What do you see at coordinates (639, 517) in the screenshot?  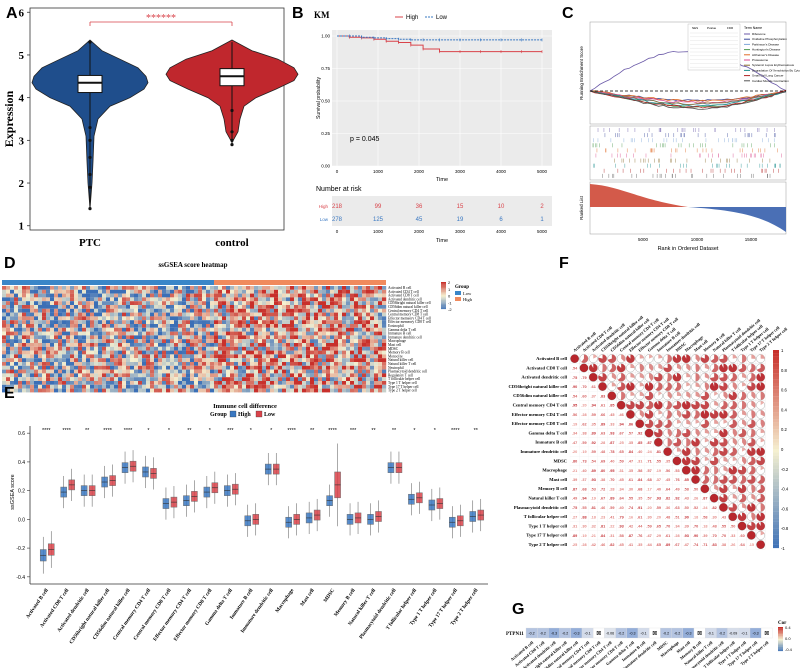 I see `corr-value: .61` at bounding box center [639, 517].